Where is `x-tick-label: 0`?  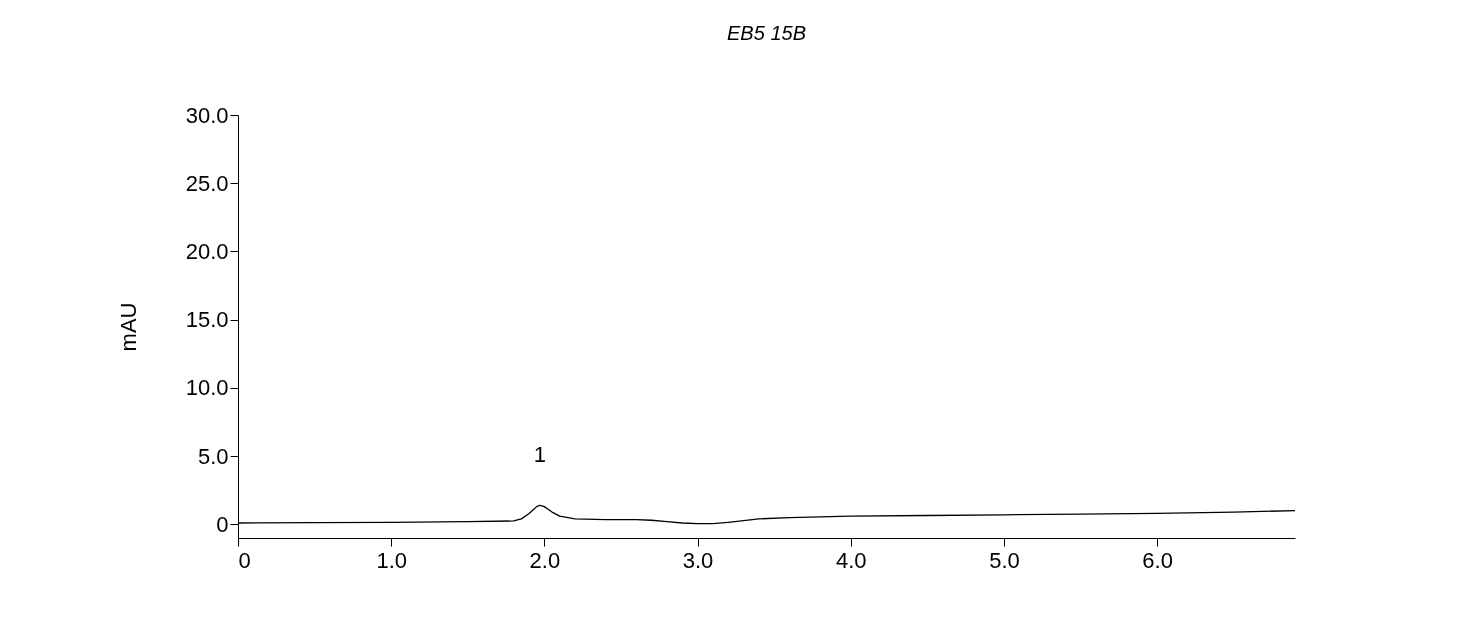
x-tick-label: 0 is located at coordinates (244, 560).